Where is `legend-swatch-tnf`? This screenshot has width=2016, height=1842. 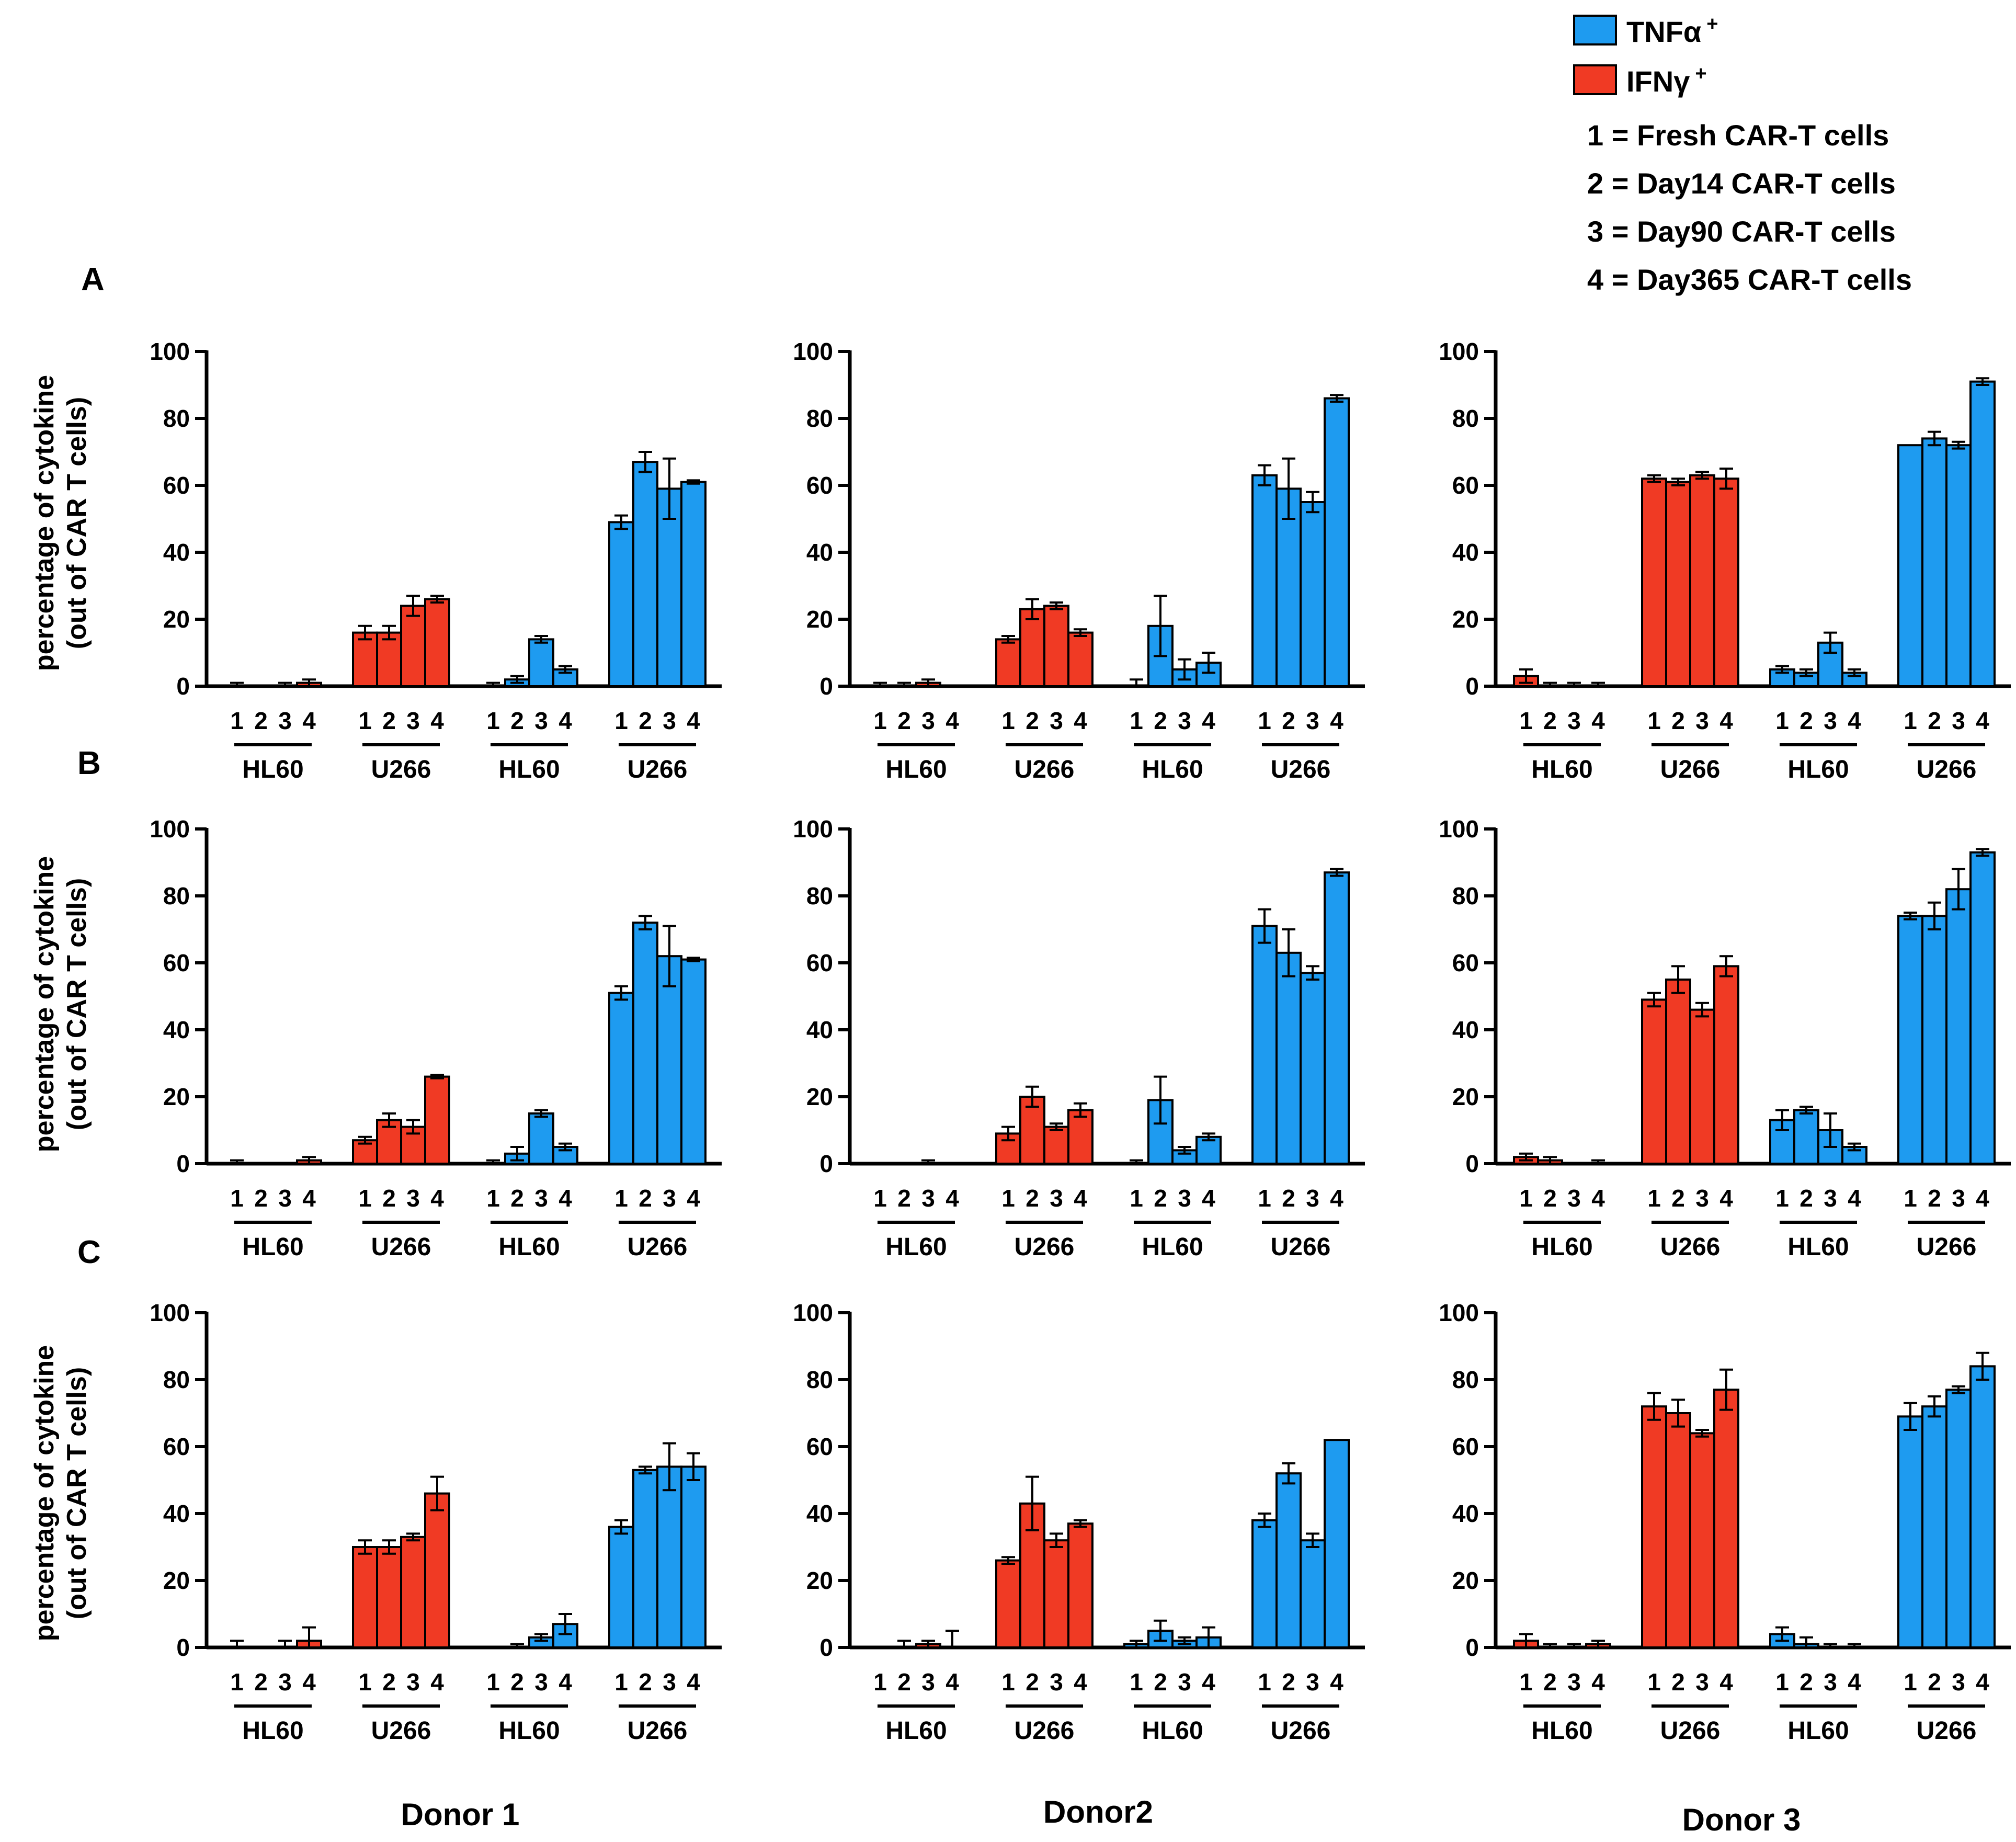 legend-swatch-tnf is located at coordinates (1595, 30).